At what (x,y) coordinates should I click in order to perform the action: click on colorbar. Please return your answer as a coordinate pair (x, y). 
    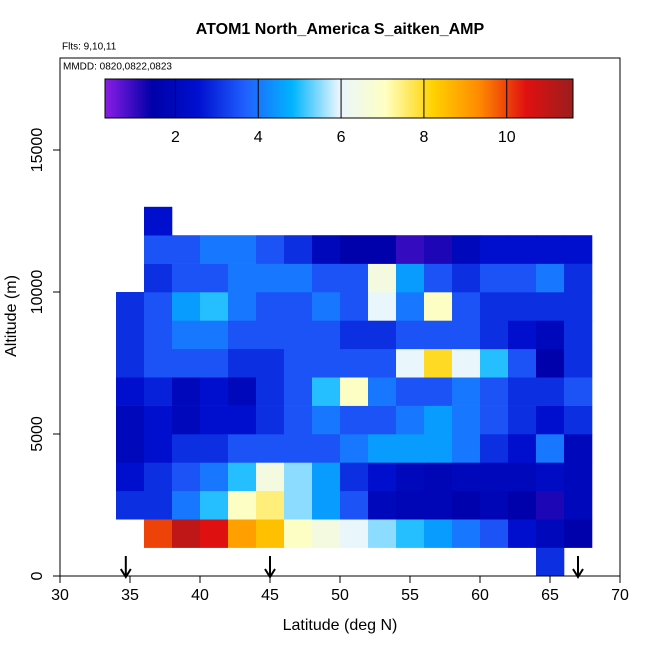
    Looking at the image, I should click on (339, 98).